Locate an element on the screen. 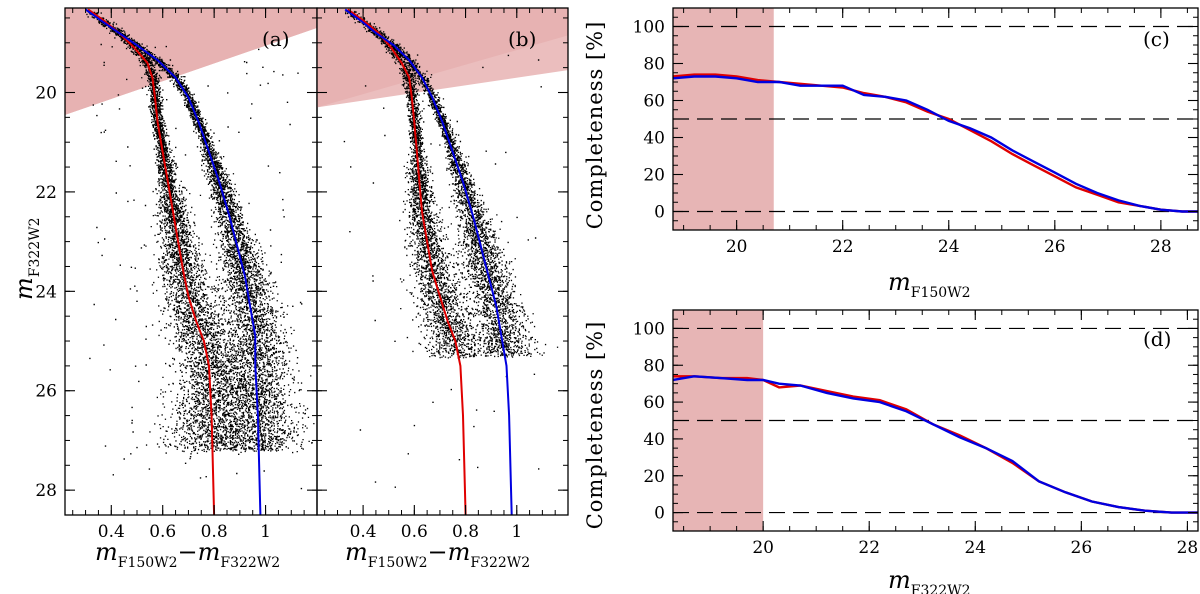 Image resolution: width=1200 pixels, height=594 pixels. panel-a-bands is located at coordinates (191, 61).